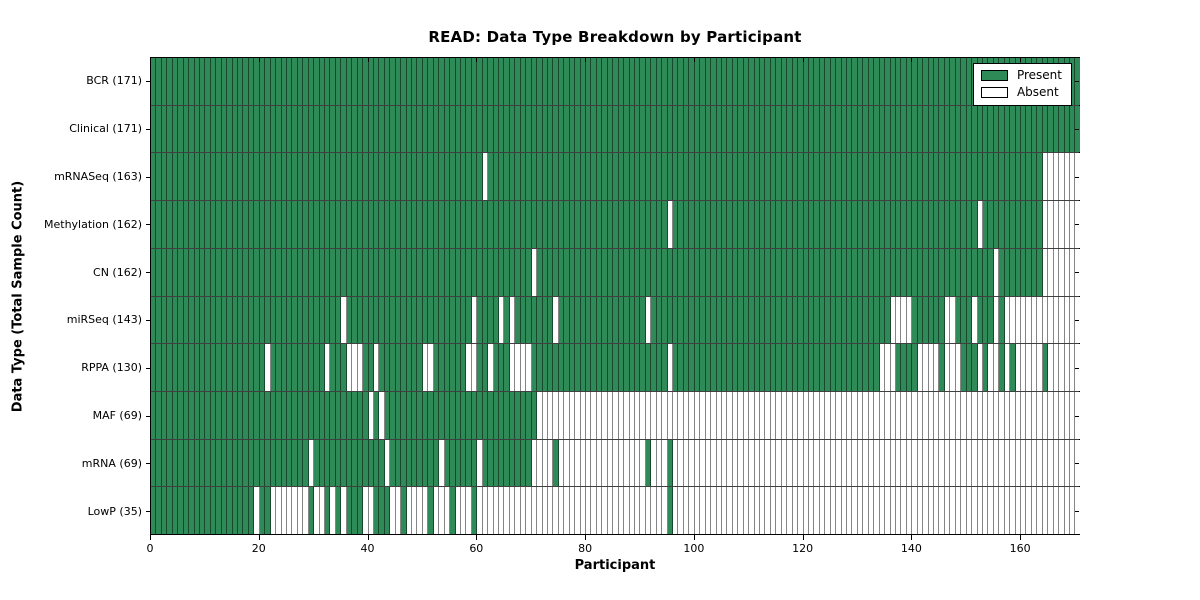  What do you see at coordinates (803, 537) in the screenshot?
I see `x-tick-mark` at bounding box center [803, 537].